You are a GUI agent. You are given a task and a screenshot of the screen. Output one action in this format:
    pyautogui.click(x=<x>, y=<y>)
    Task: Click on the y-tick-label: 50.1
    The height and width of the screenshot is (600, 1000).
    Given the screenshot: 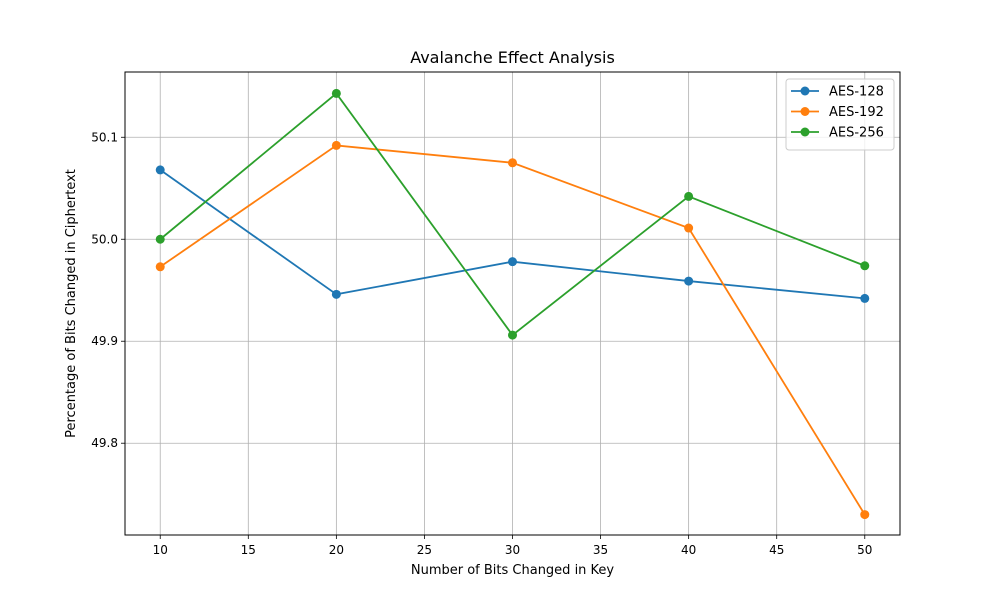 What is the action you would take?
    pyautogui.click(x=104, y=137)
    